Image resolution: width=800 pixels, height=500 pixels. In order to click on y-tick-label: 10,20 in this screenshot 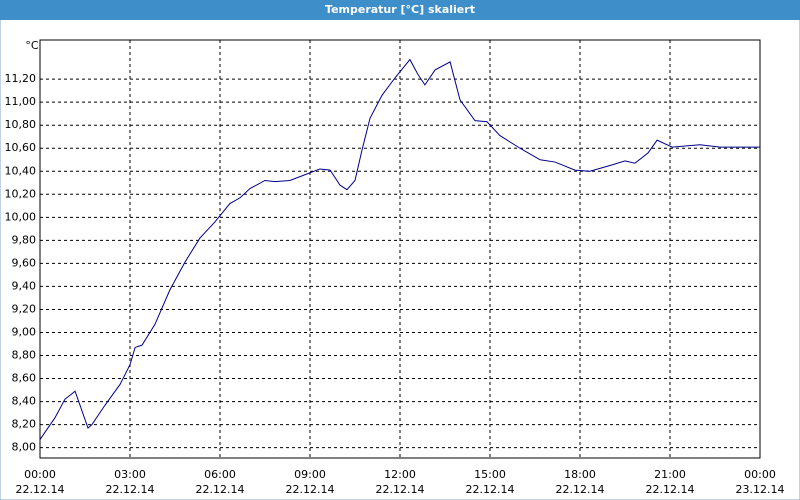, I will do `click(21, 193)`.